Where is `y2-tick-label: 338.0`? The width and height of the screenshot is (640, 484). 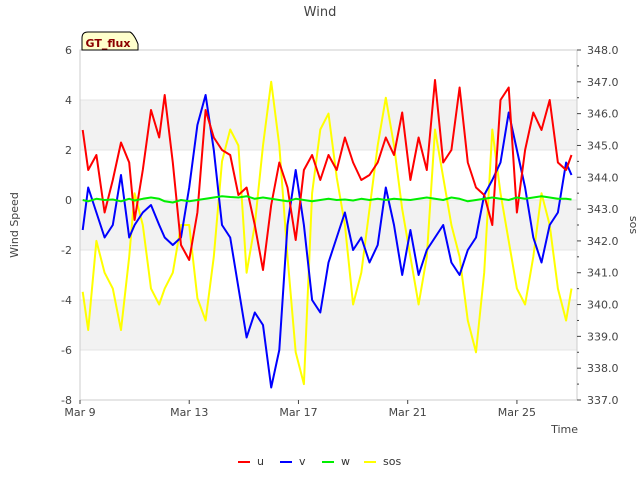
y2-tick-label: 338.0 is located at coordinates (603, 368).